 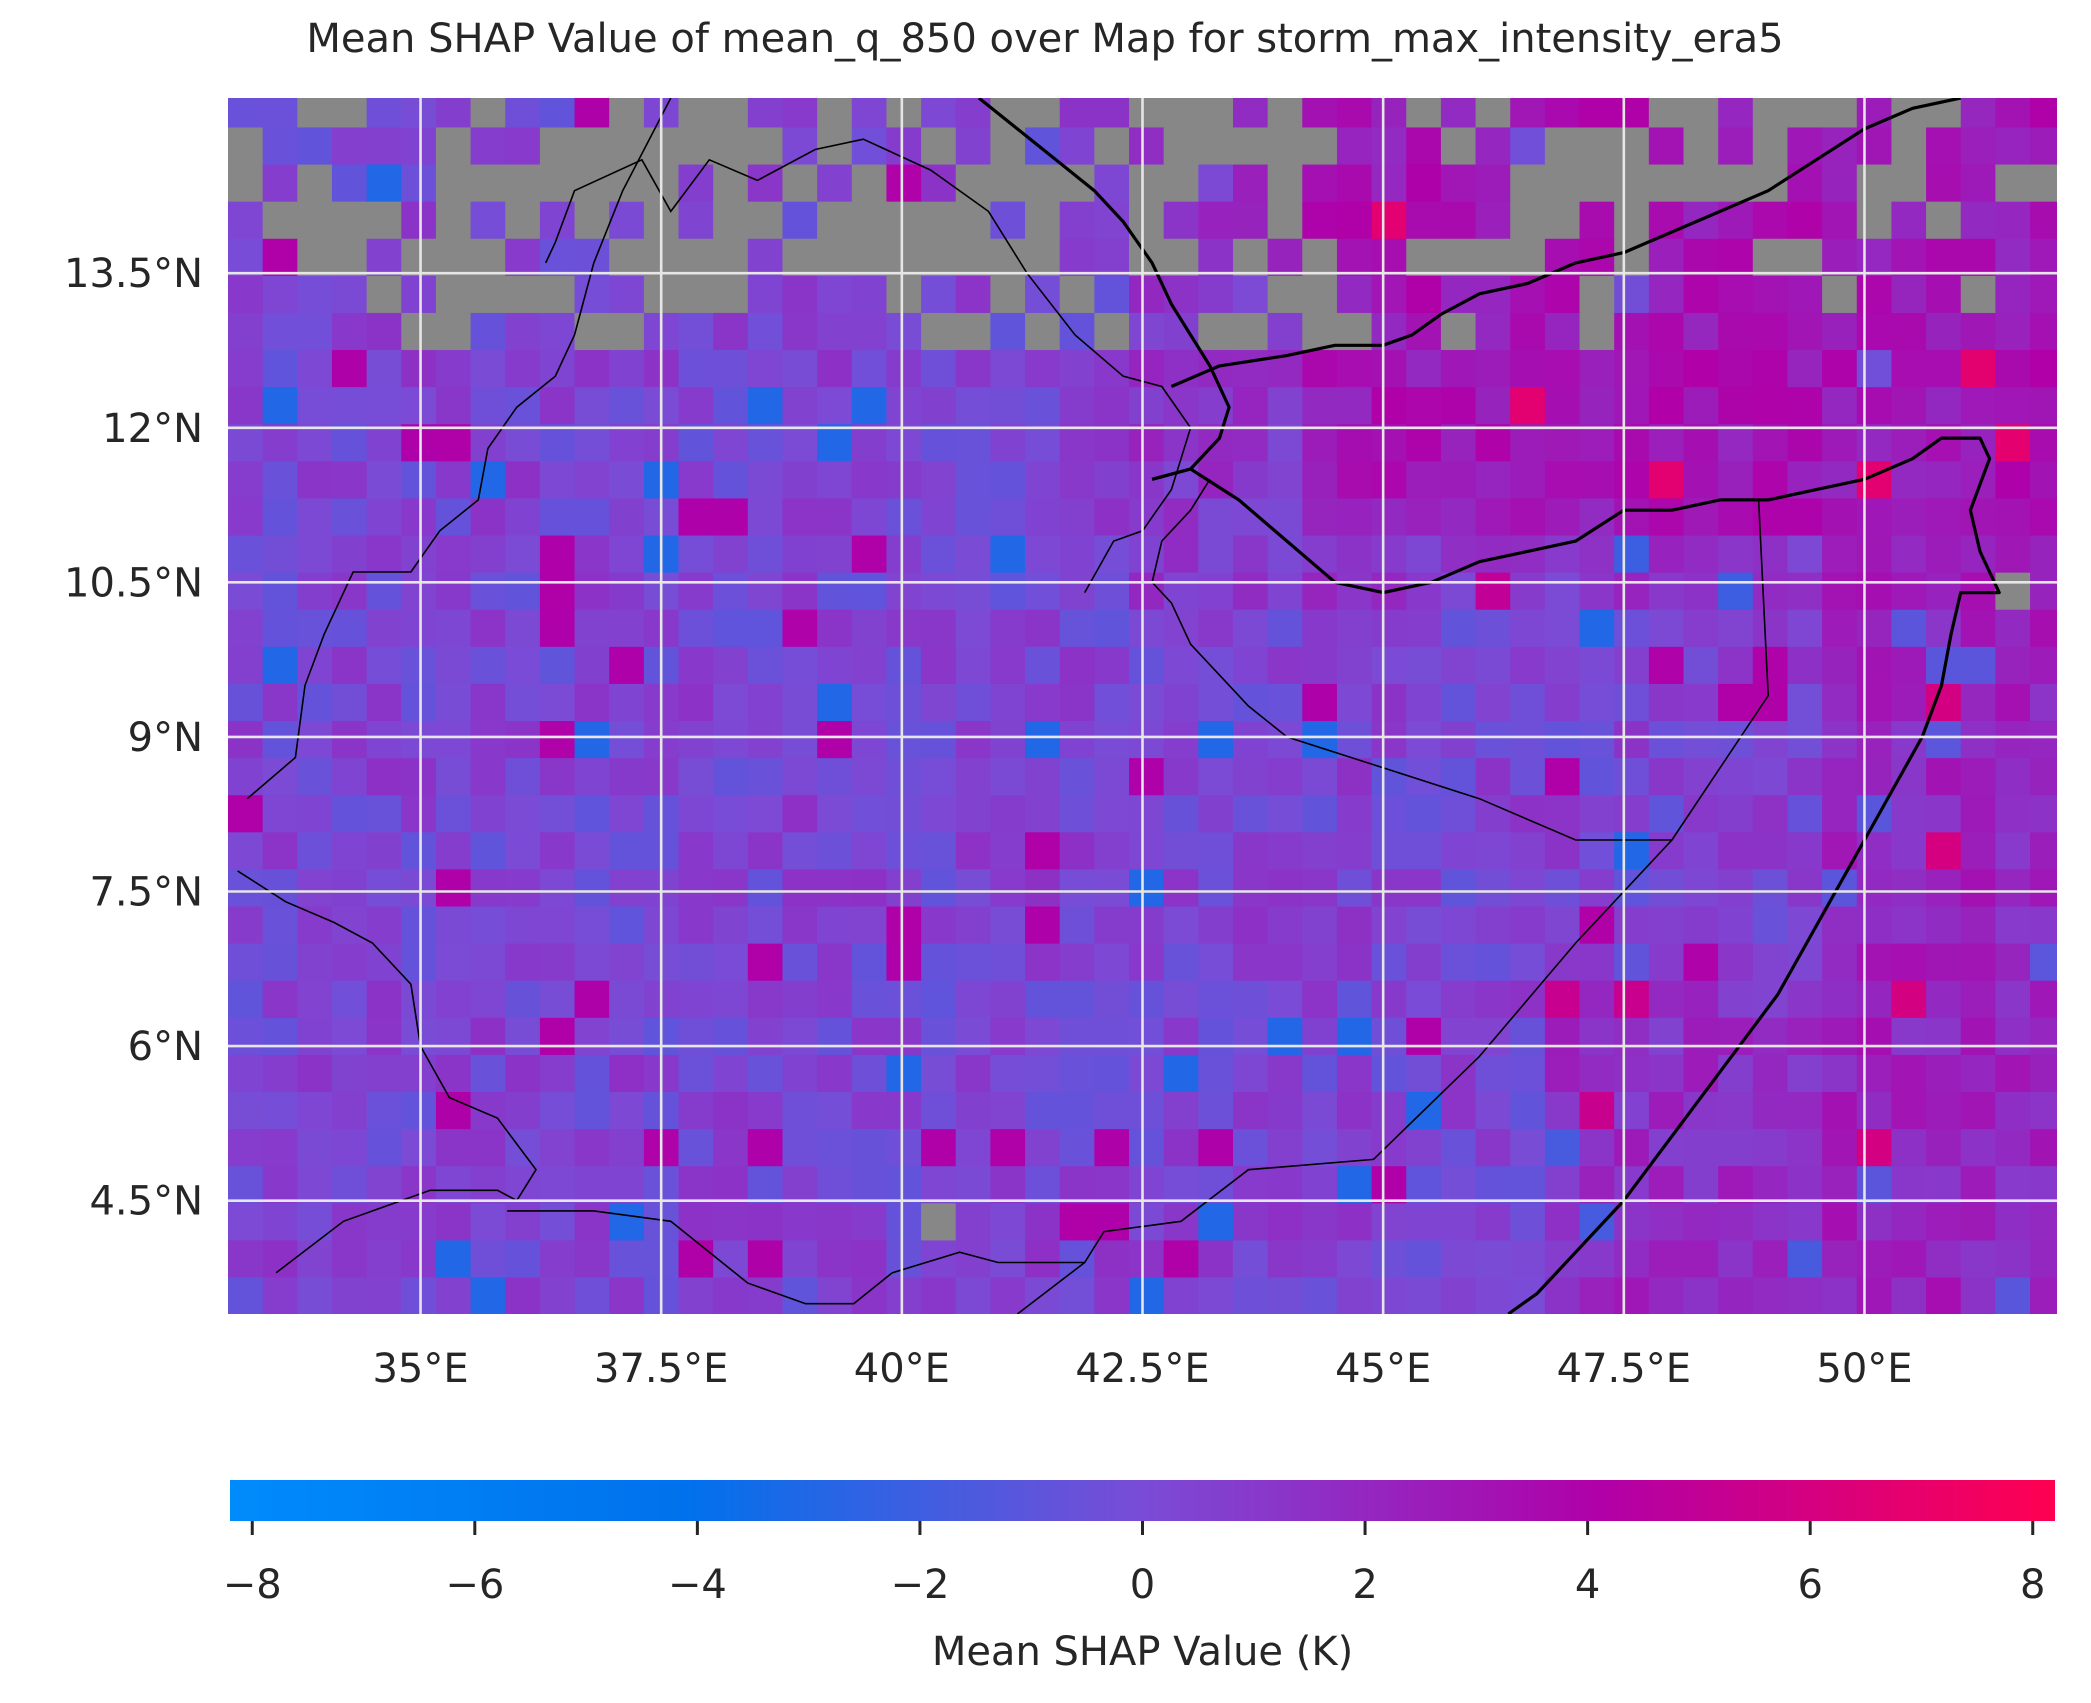 I want to click on country-border, so click(x=459, y=449).